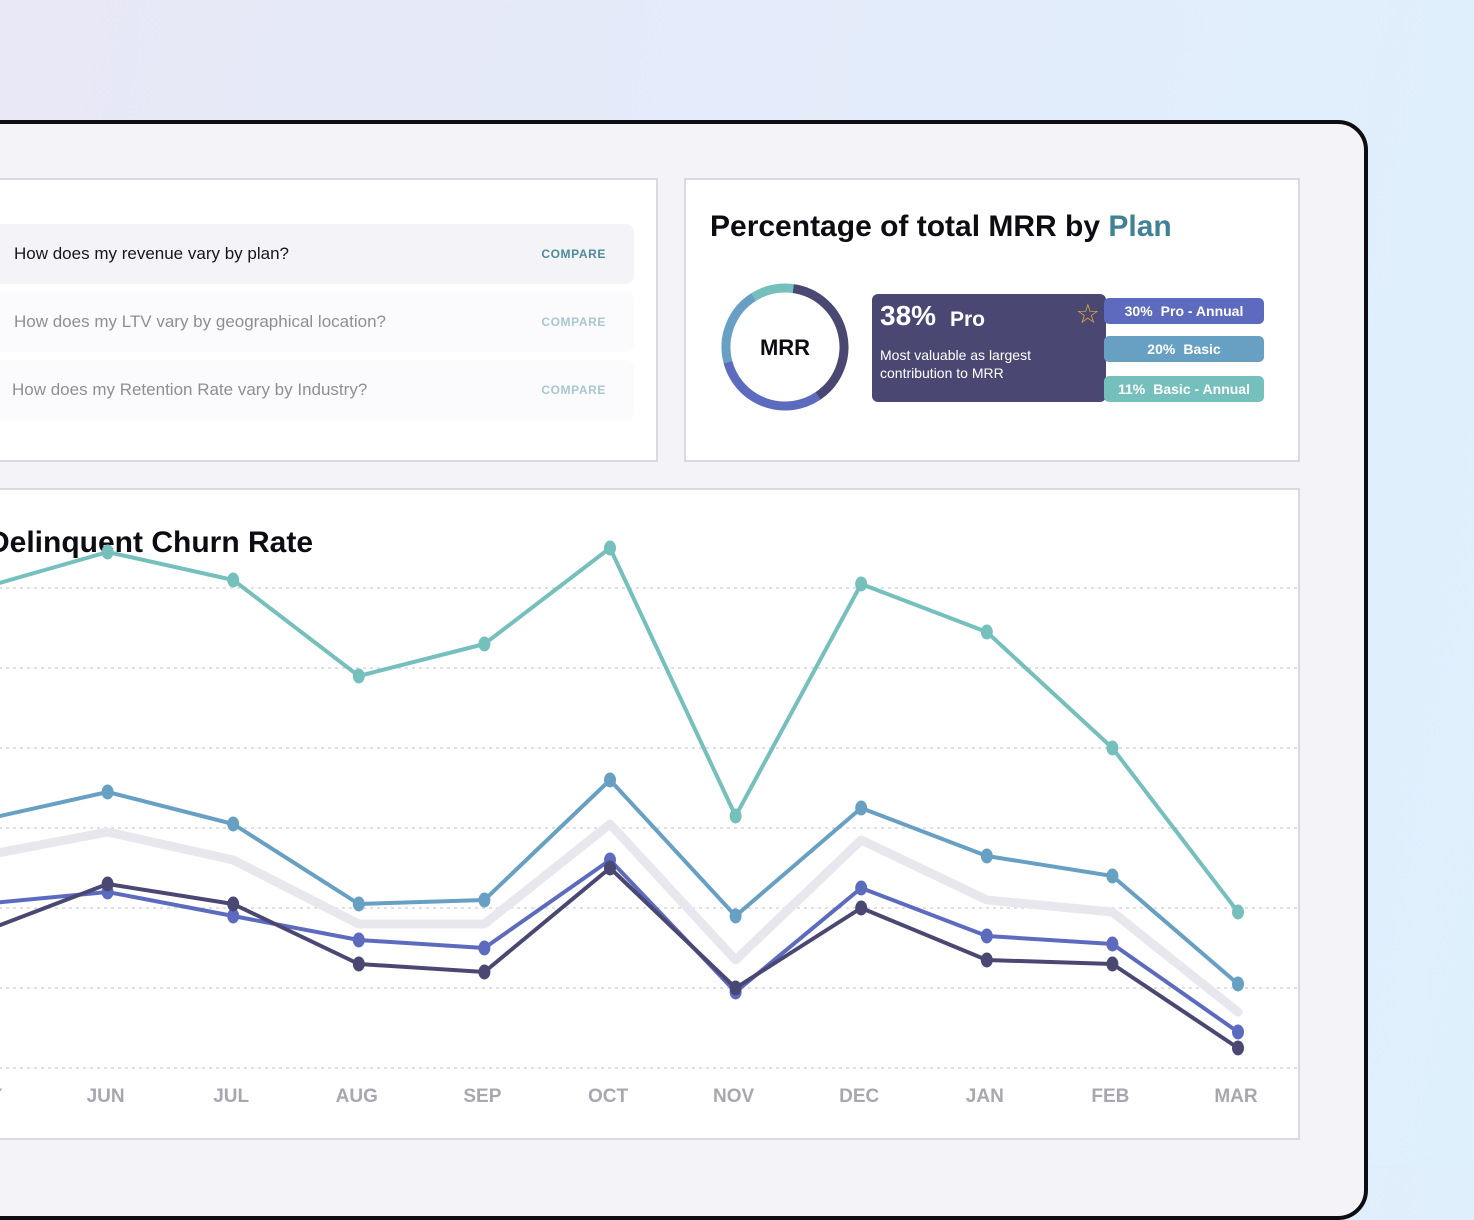 The image size is (1474, 1220). What do you see at coordinates (233, 904) in the screenshot?
I see `series-4-point-jul` at bounding box center [233, 904].